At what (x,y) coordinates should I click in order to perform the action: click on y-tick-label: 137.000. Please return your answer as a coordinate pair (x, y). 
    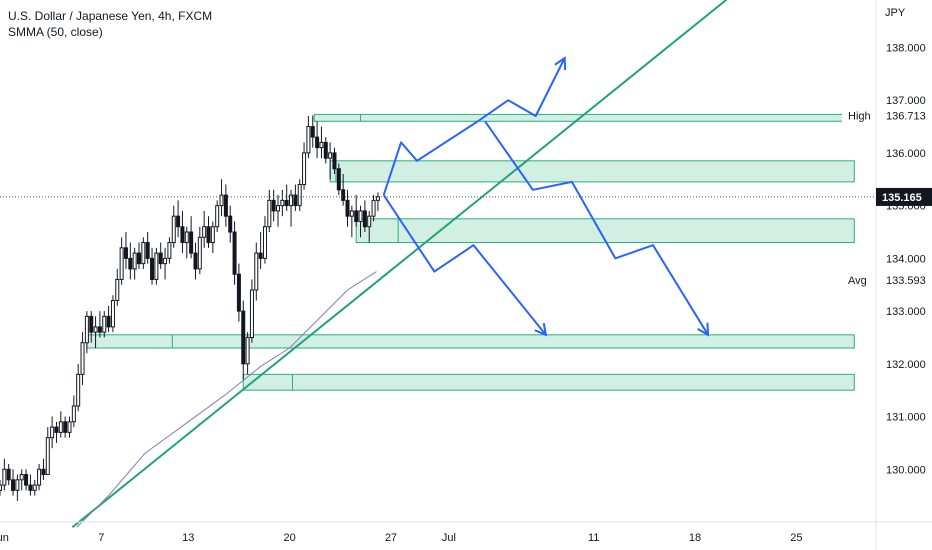
    Looking at the image, I should click on (906, 101).